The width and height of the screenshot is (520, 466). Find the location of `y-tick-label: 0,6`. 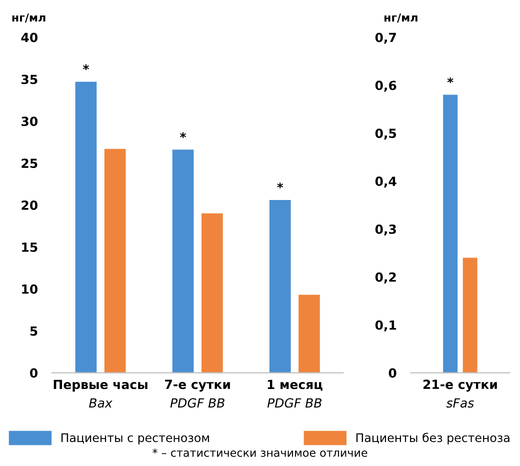

y-tick-label: 0,6 is located at coordinates (385, 86).